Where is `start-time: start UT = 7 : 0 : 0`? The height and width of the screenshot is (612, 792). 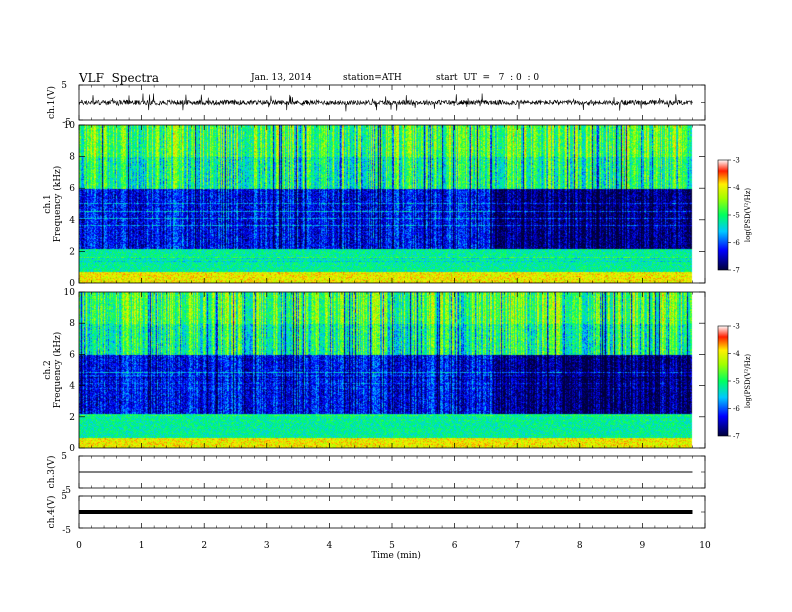 start-time: start UT = 7 : 0 : 0 is located at coordinates (488, 78).